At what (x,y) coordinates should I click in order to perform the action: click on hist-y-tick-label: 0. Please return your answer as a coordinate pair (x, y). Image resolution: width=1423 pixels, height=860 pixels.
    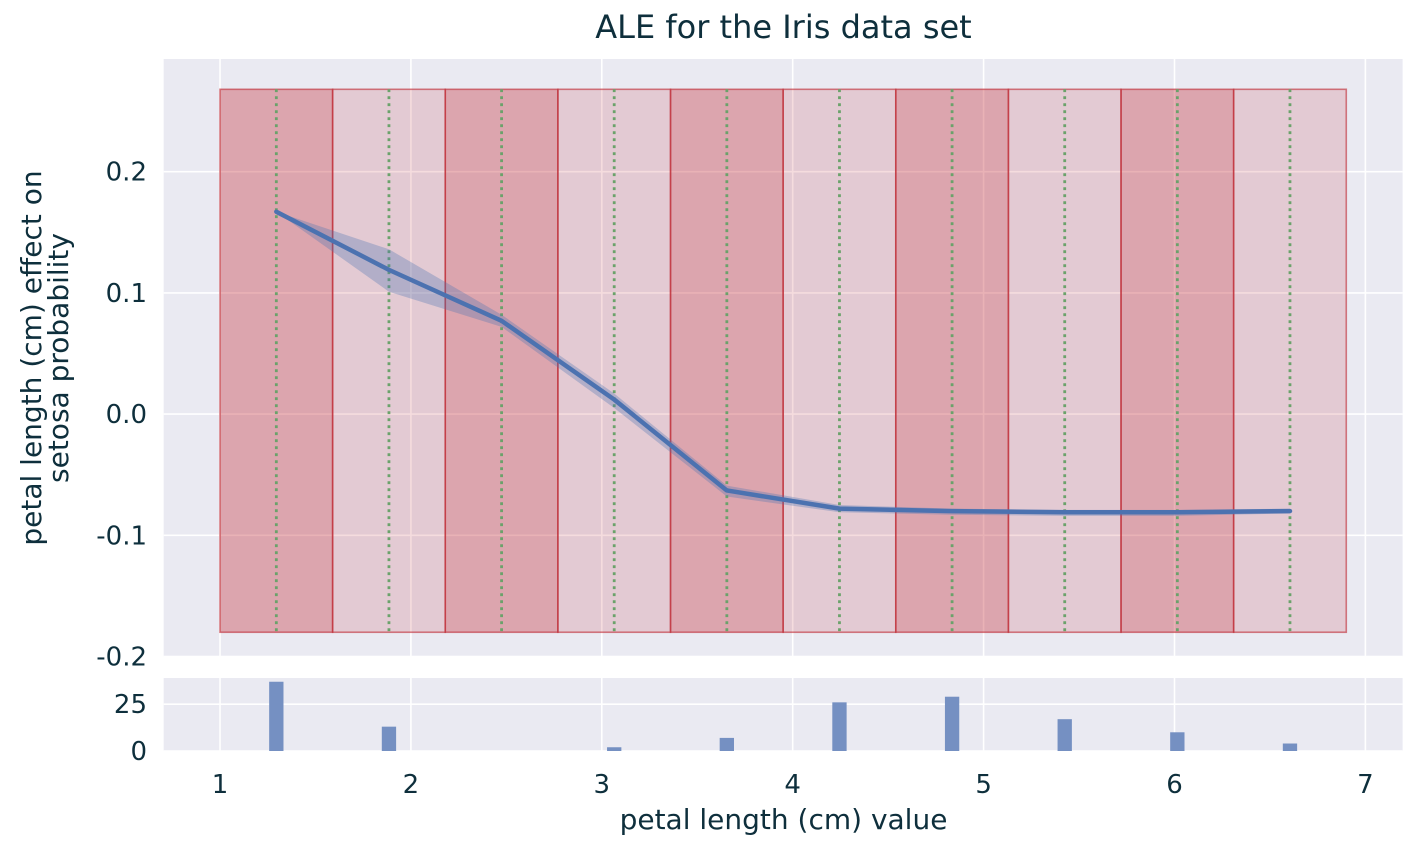
    Looking at the image, I should click on (138, 752).